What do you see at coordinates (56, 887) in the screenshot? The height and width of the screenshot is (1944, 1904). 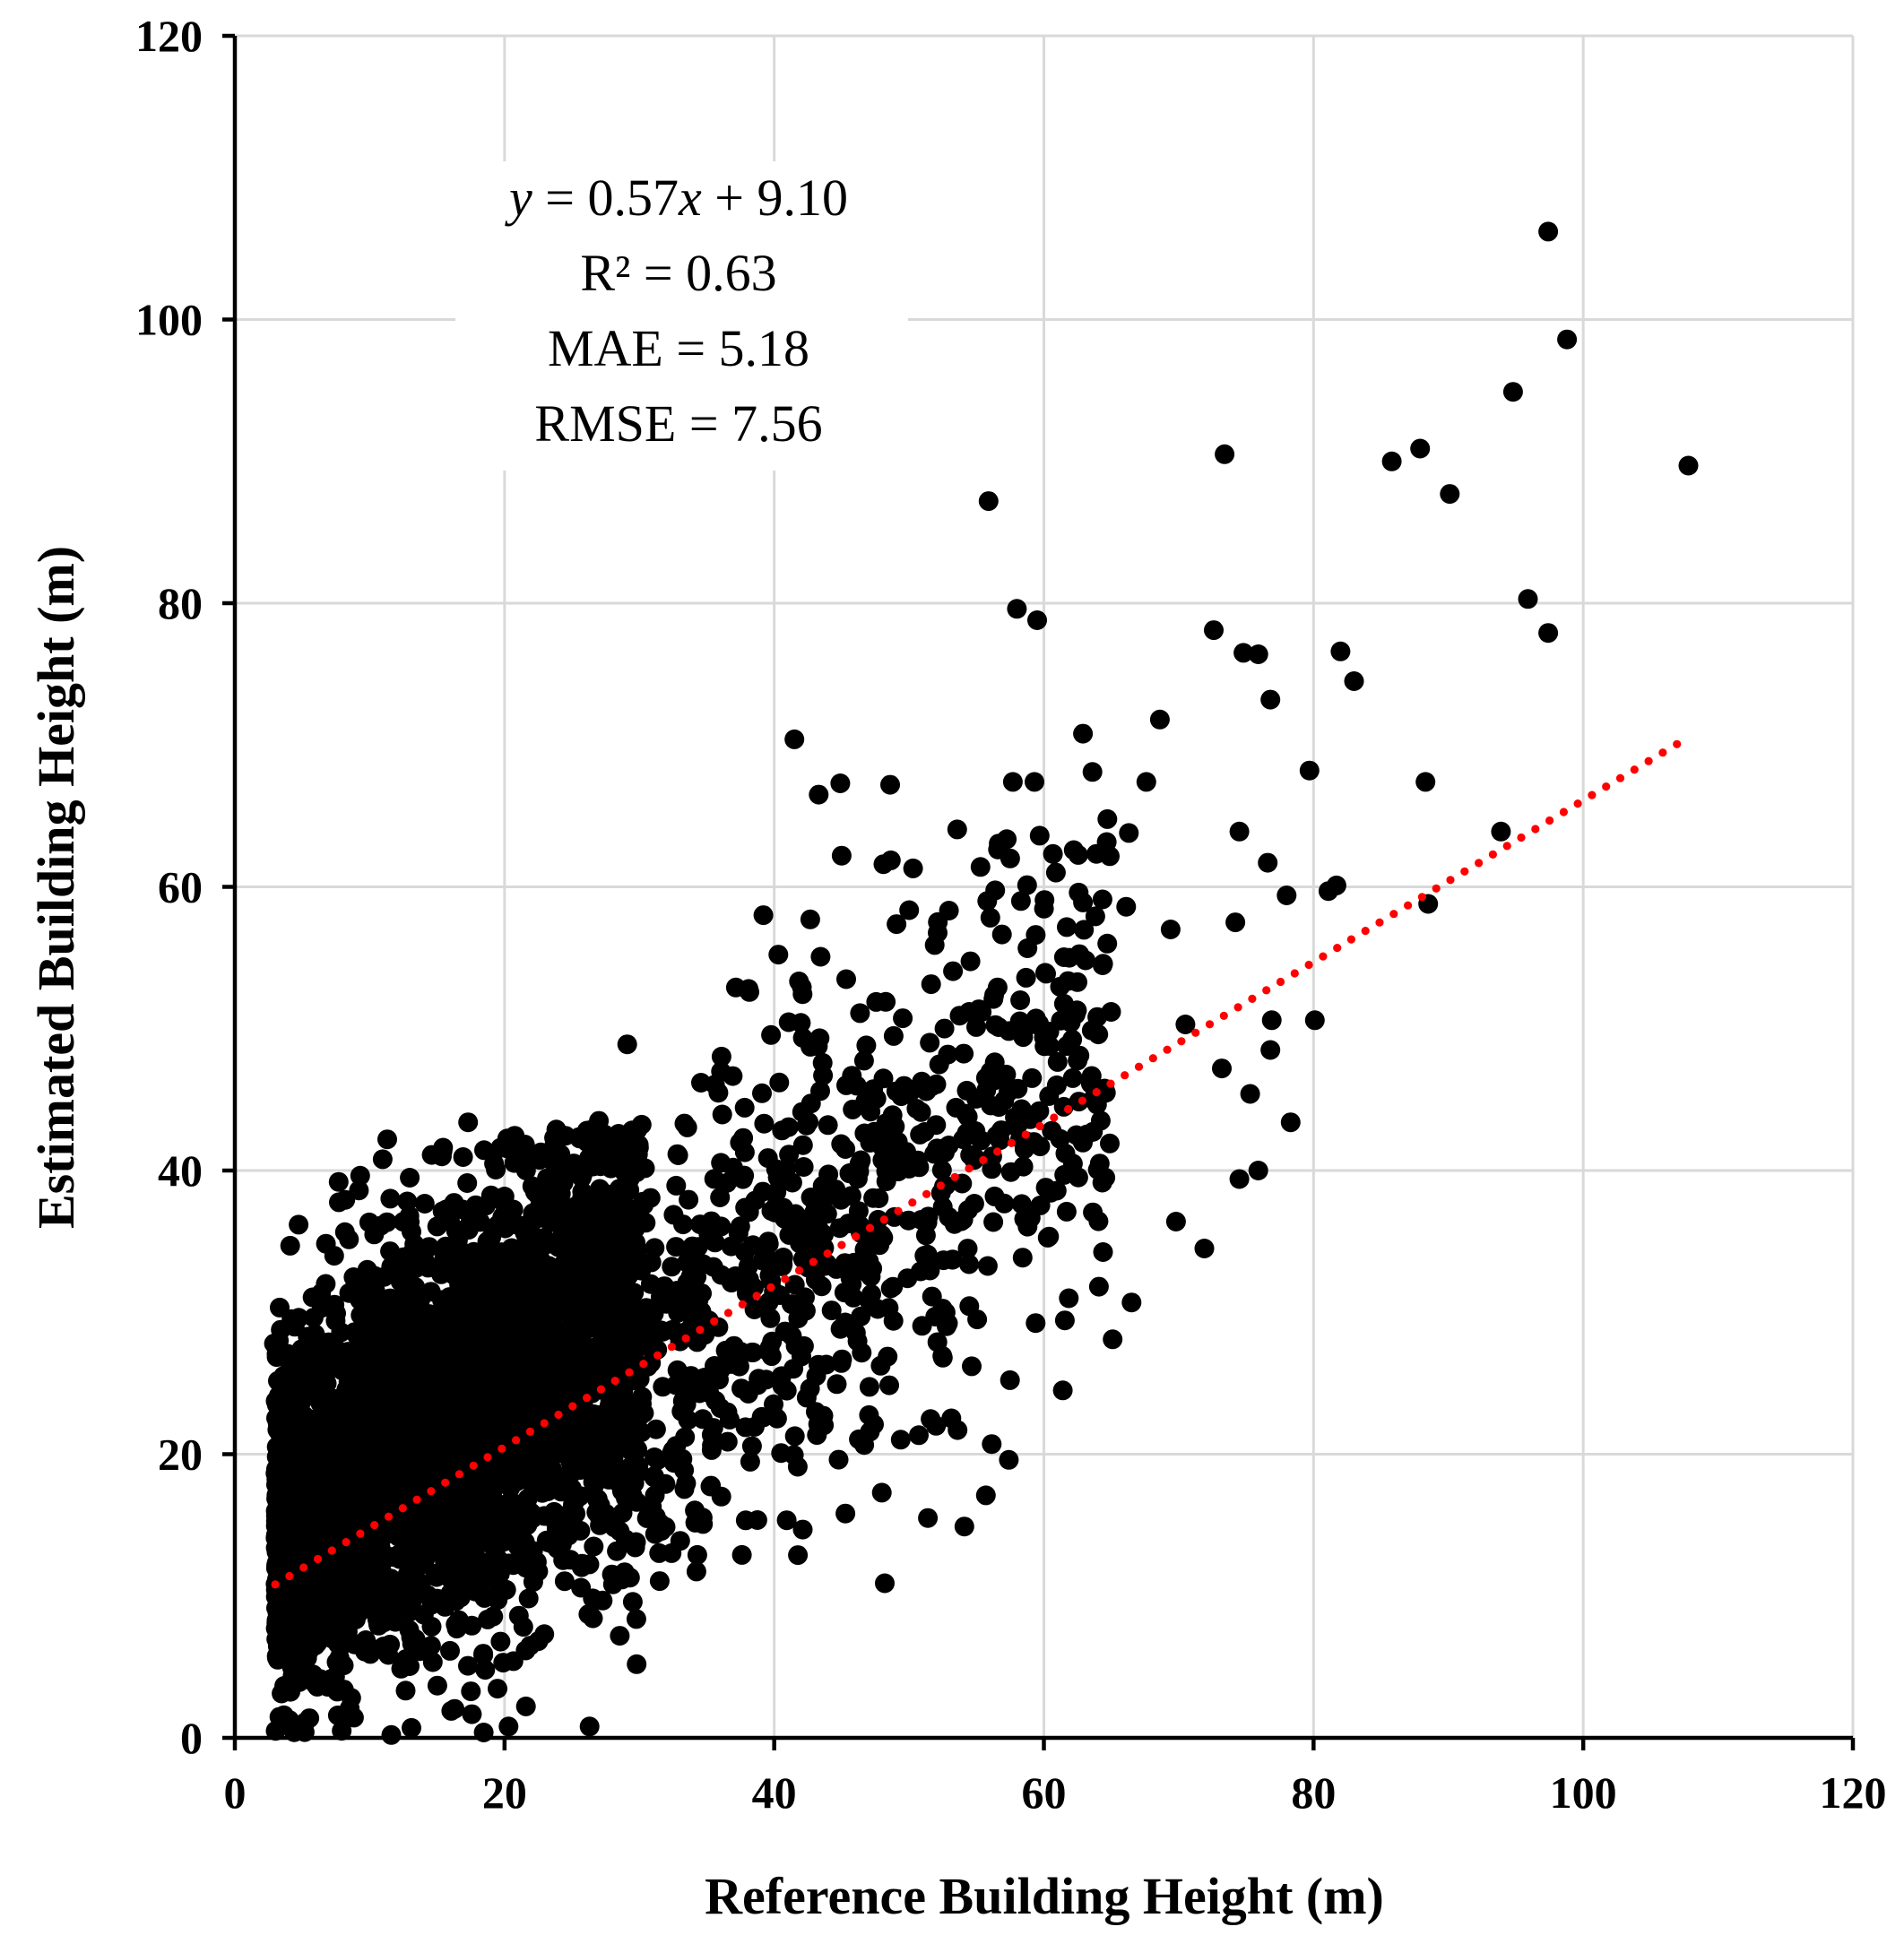 I see `y-axis-title: Estimated Building Height (m)` at bounding box center [56, 887].